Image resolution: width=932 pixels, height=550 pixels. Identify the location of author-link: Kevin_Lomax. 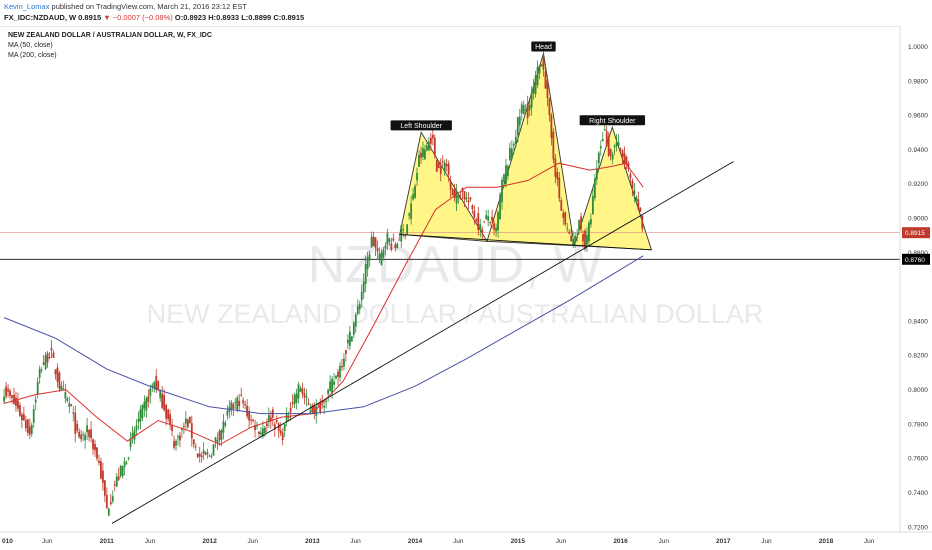
(27, 6).